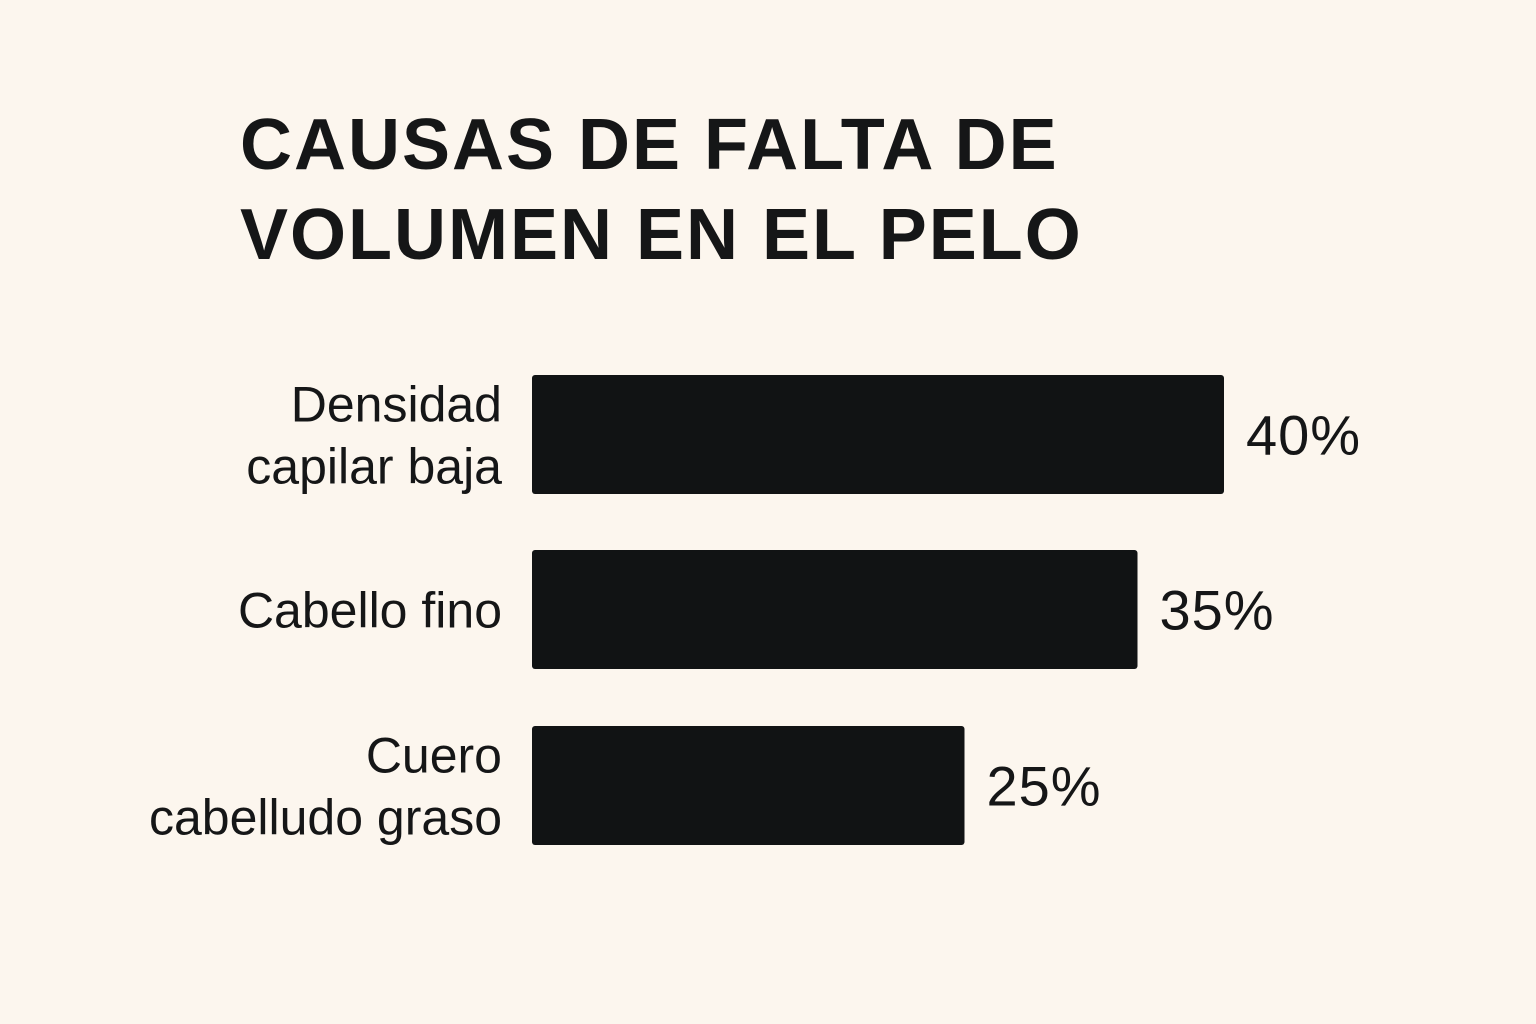 The height and width of the screenshot is (1024, 1536). What do you see at coordinates (396, 405) in the screenshot?
I see `category-label-0-0: Densidad` at bounding box center [396, 405].